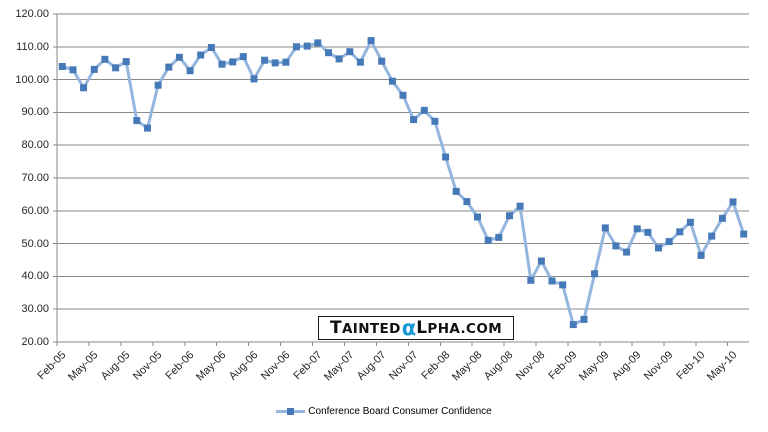 This screenshot has height=432, width=768. I want to click on alpha-glyph: α, so click(409, 327).